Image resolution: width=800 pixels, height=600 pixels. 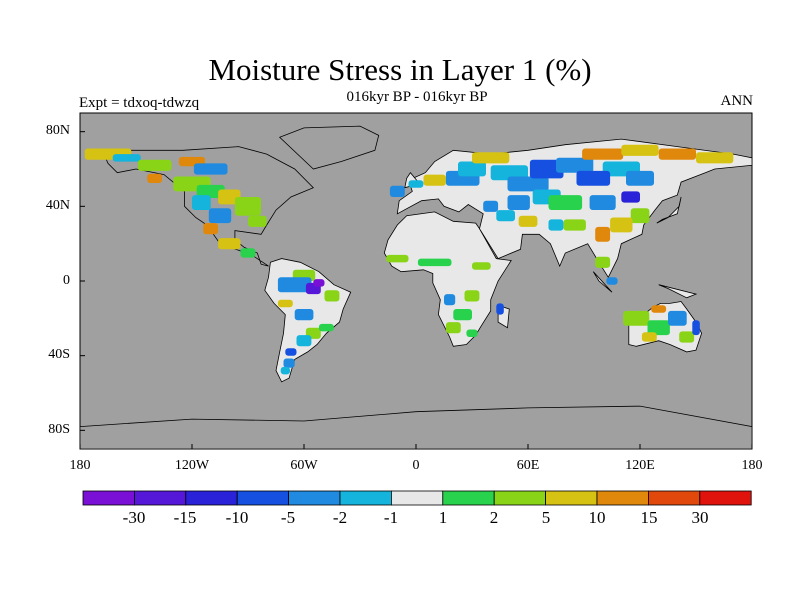 I want to click on season-label: ANN, so click(x=737, y=101).